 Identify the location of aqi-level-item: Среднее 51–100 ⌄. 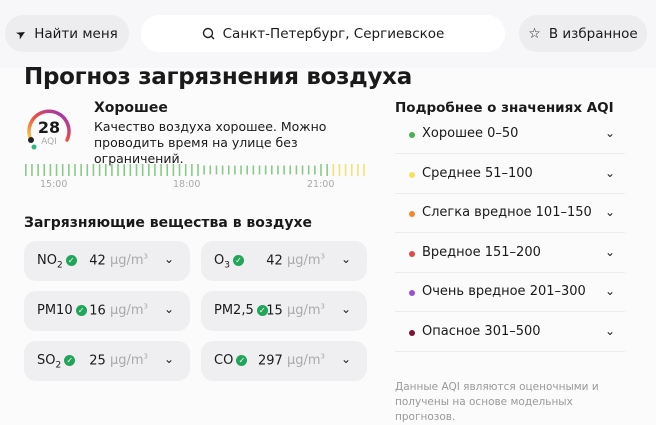
(510, 174).